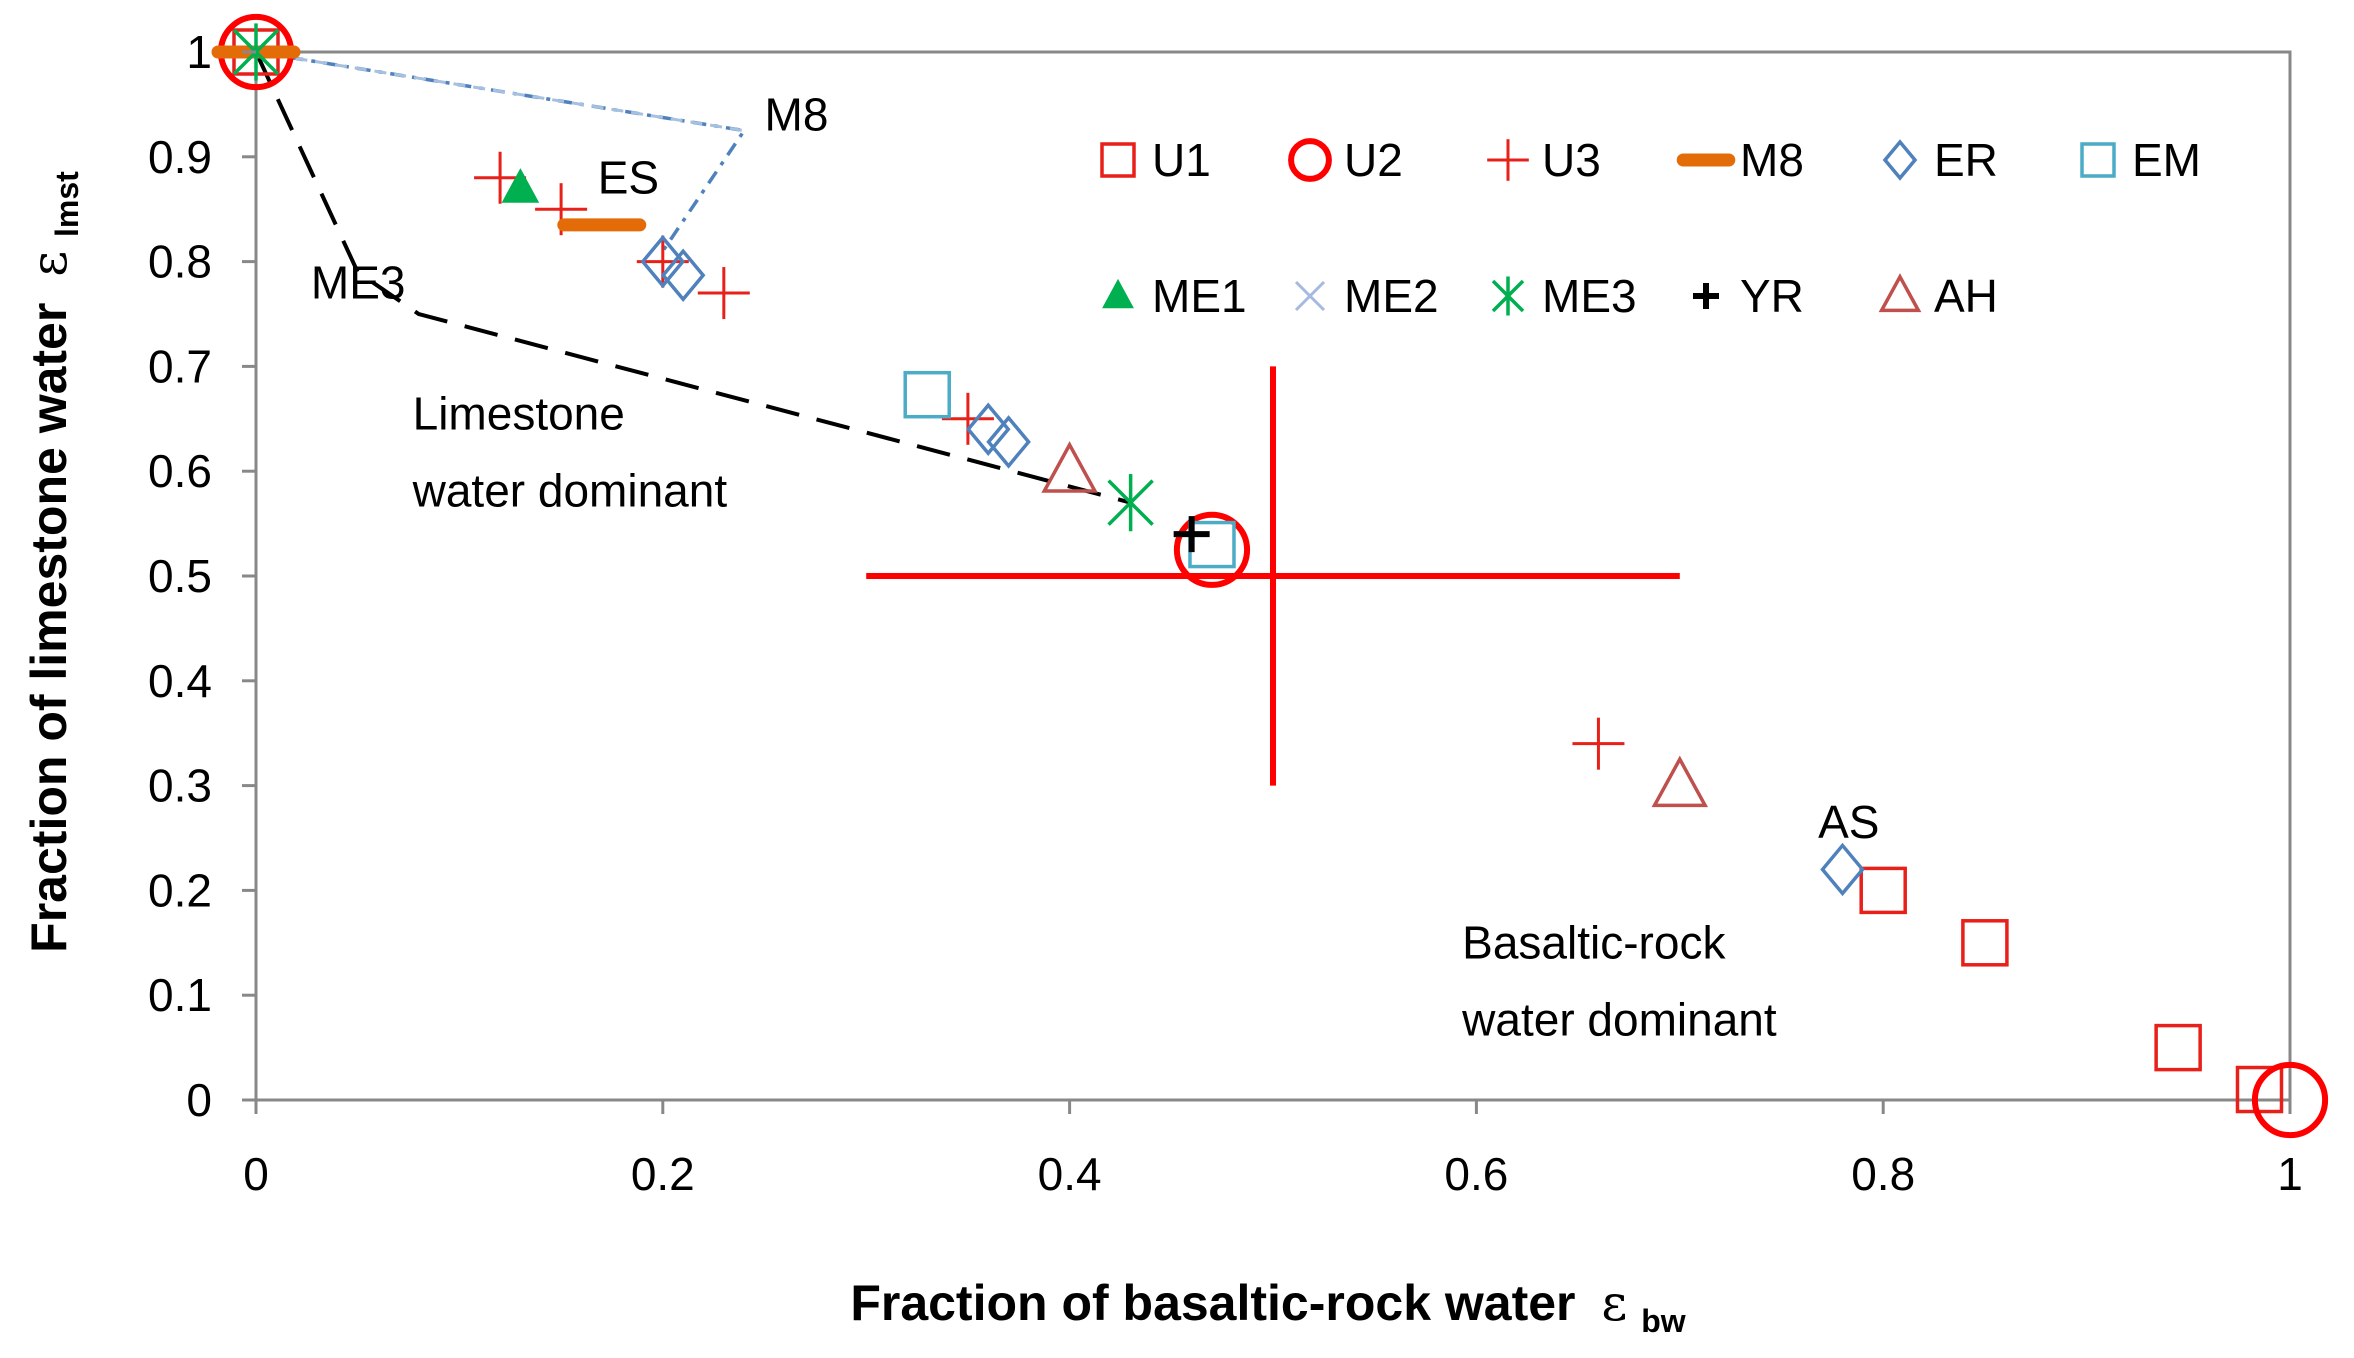 This screenshot has width=2354, height=1358. Describe the element at coordinates (663, 1174) in the screenshot. I see `x-tick-label: 0.2` at that location.